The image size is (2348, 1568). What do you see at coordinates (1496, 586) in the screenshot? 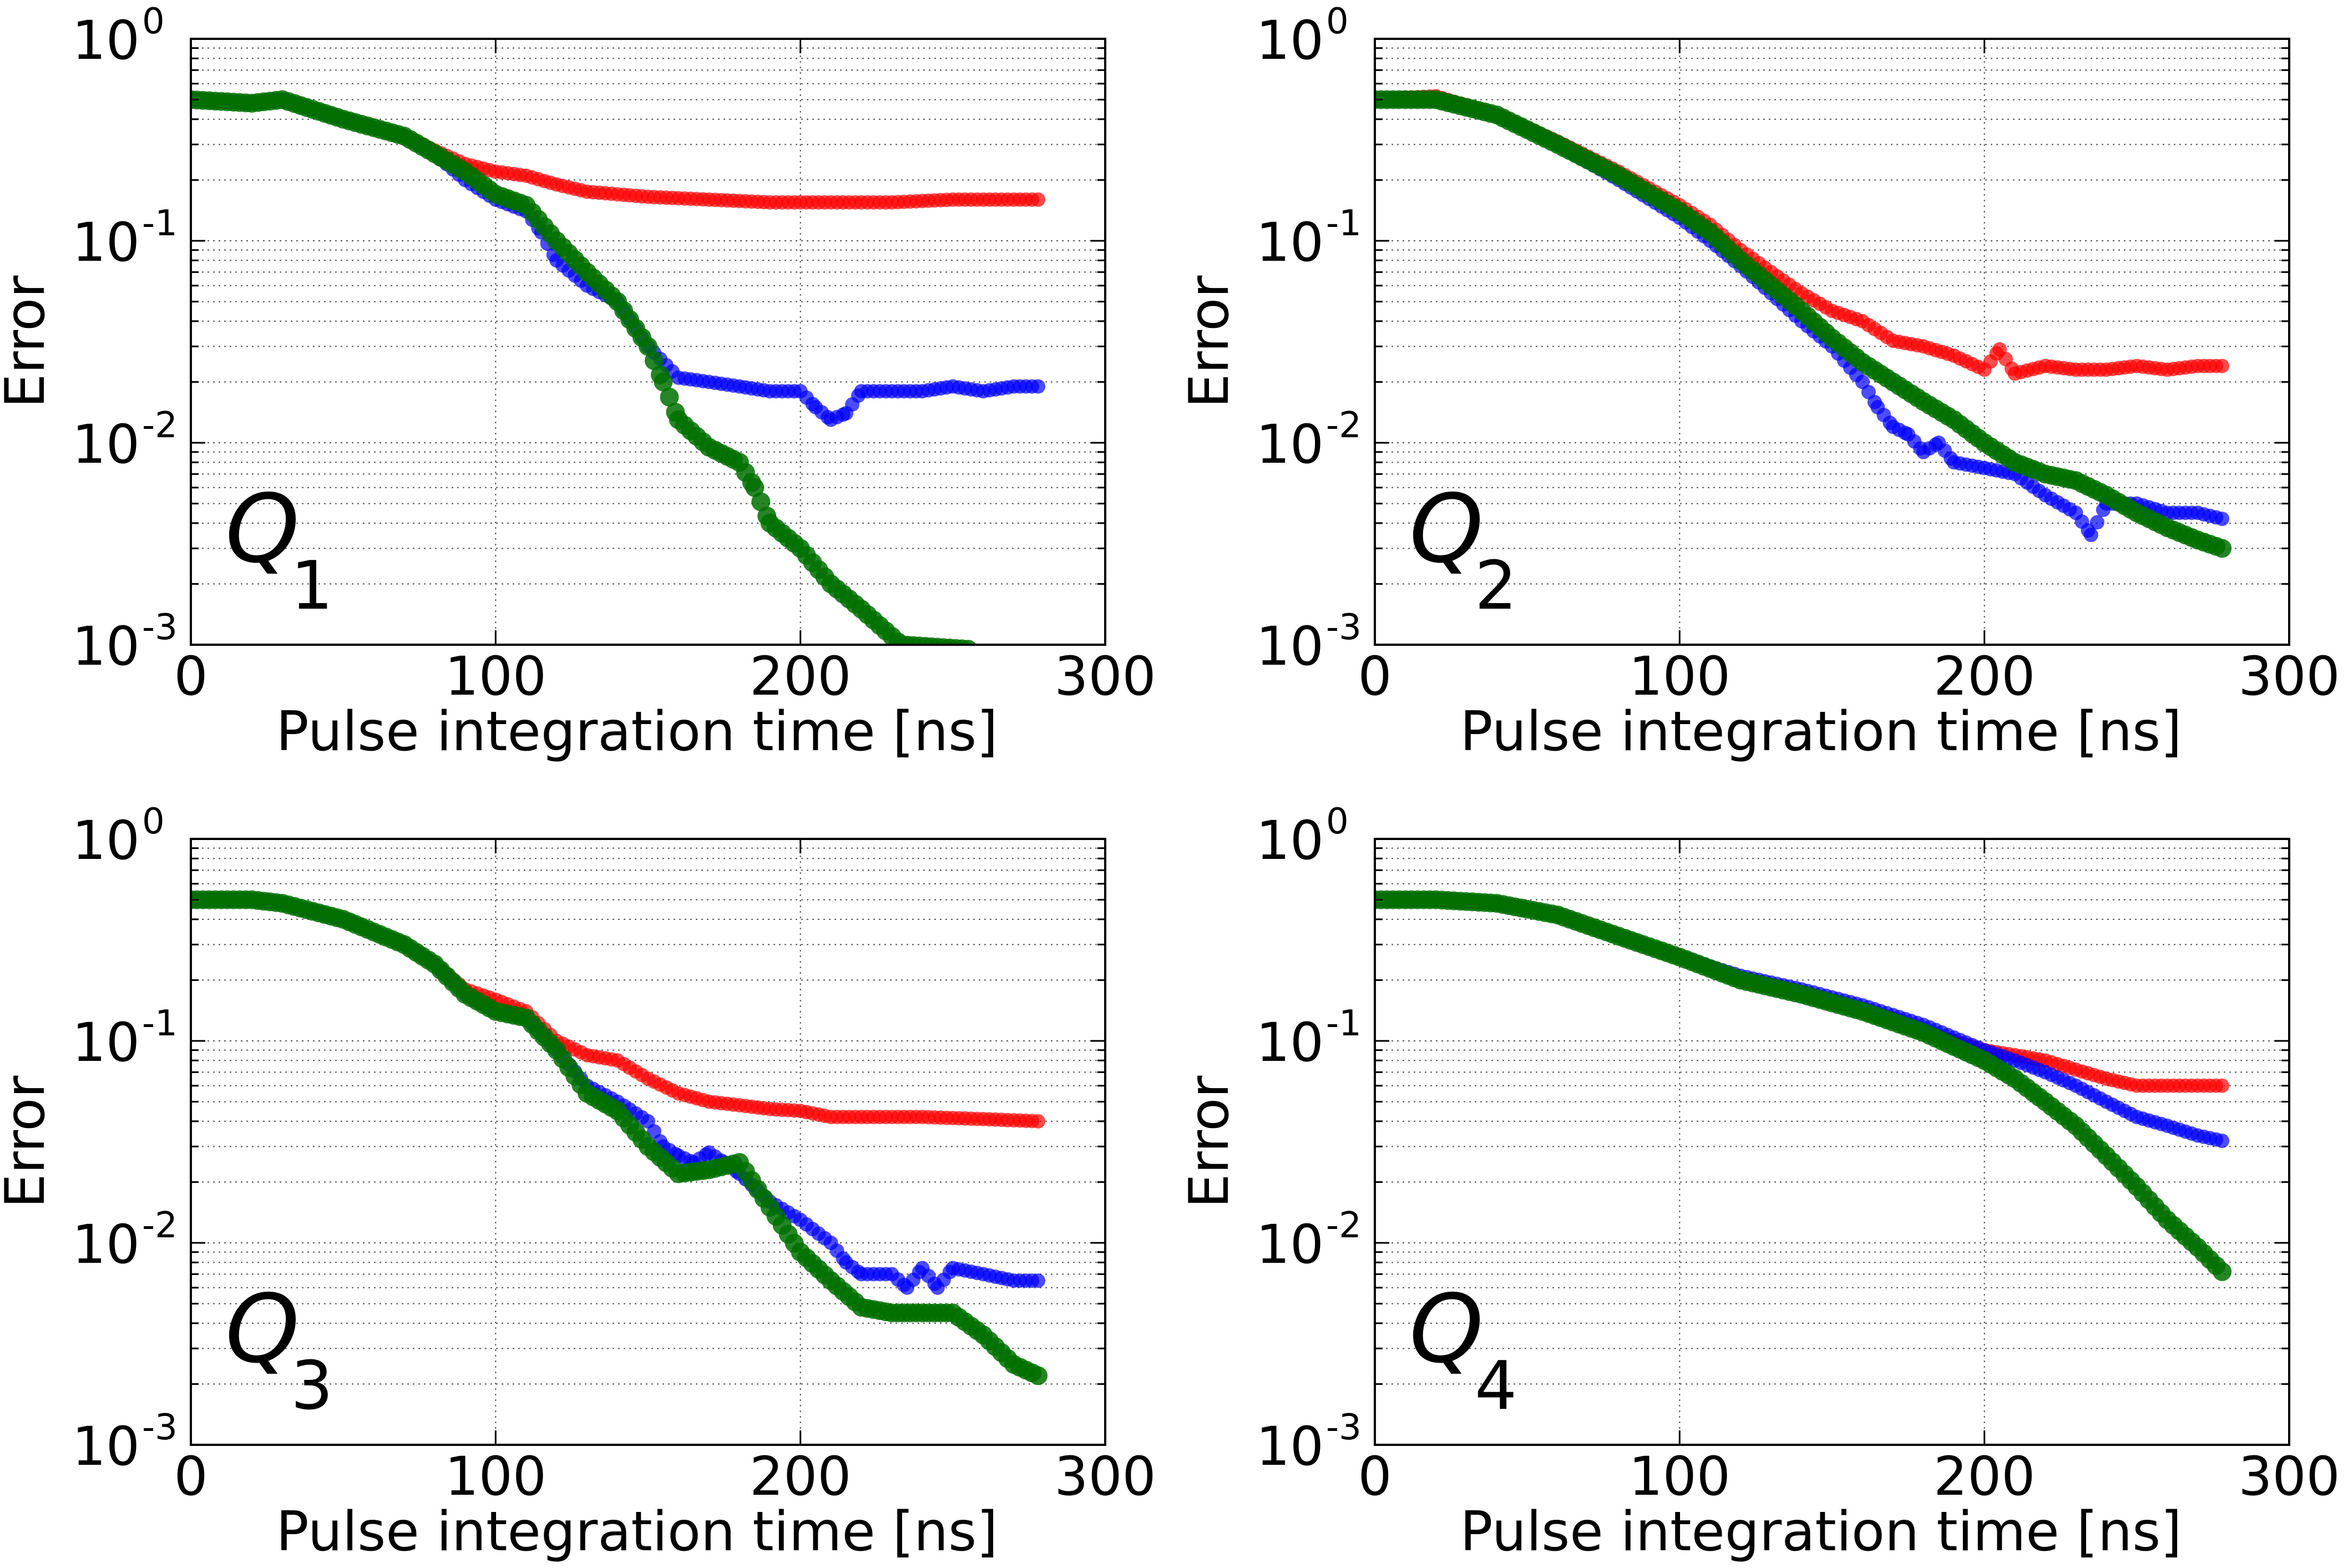
I see `panel-label-subscript: 2` at bounding box center [1496, 586].